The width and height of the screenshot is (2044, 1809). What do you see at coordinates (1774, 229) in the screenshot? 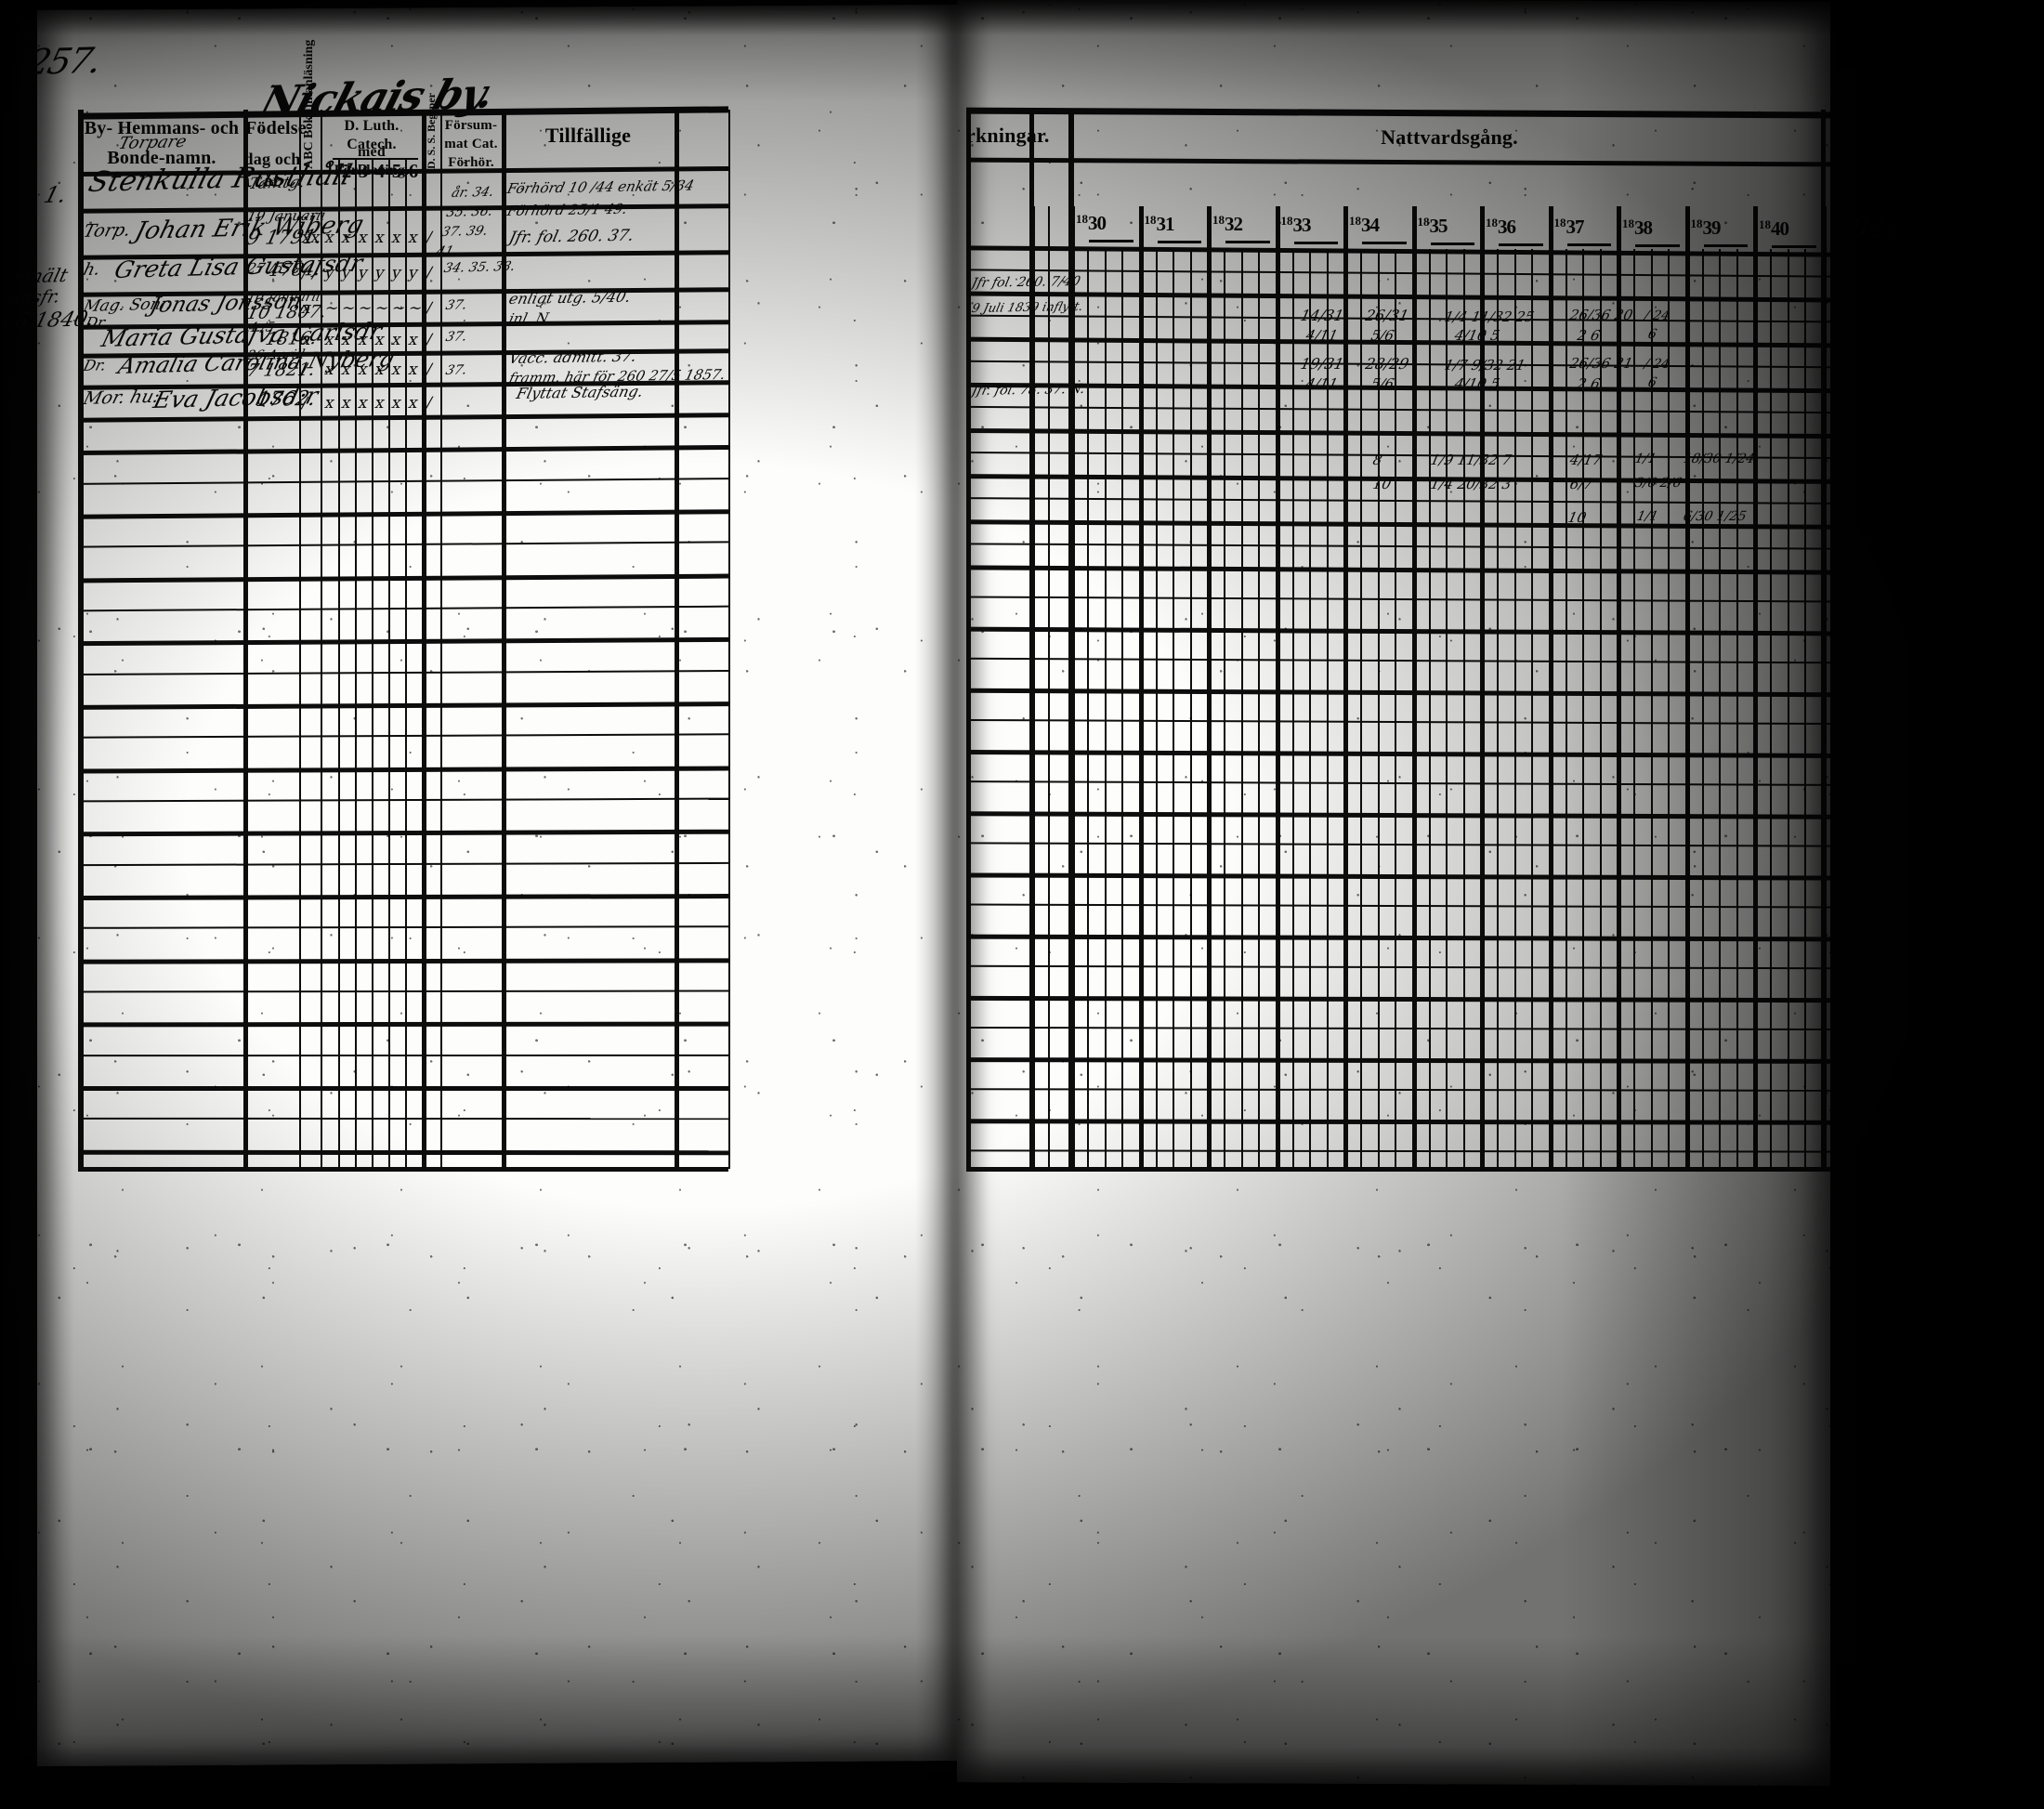
I see `communion-year-header: 1840` at bounding box center [1774, 229].